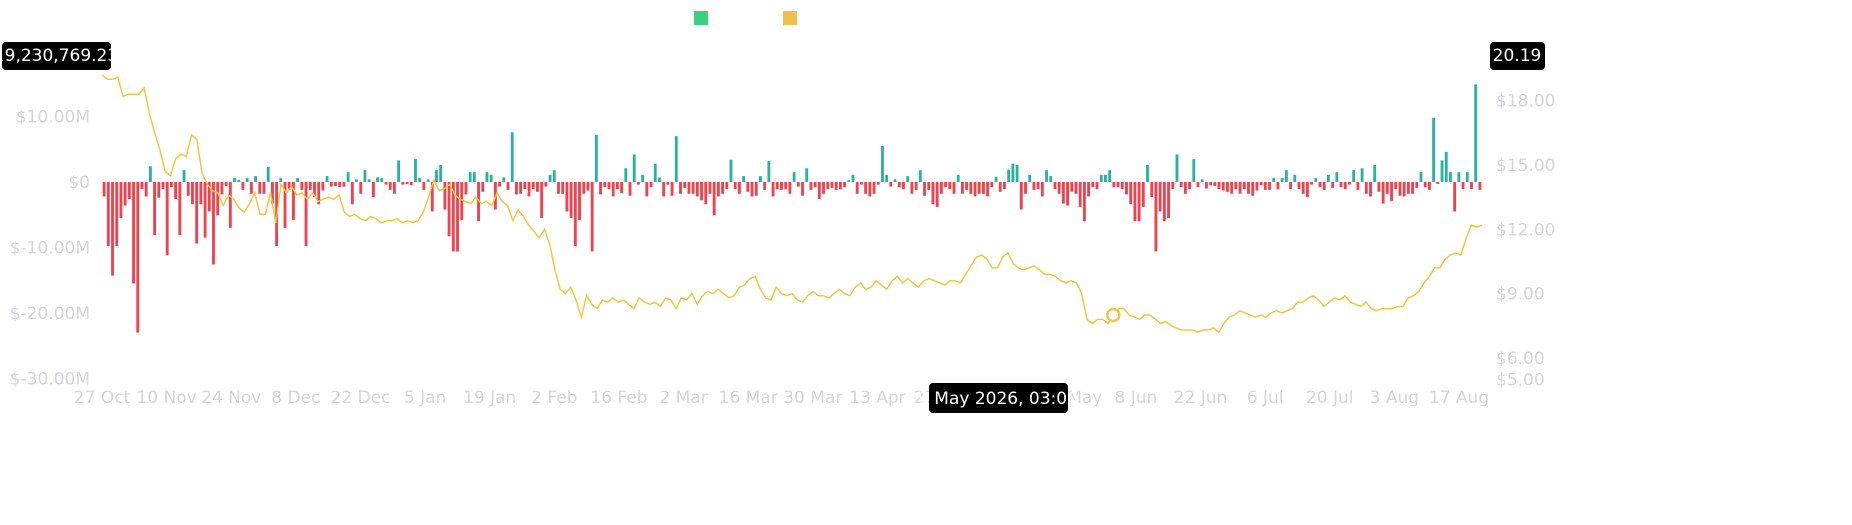 The height and width of the screenshot is (525, 1852). I want to click on x-axis-tick: 27 Oct, so click(102, 398).